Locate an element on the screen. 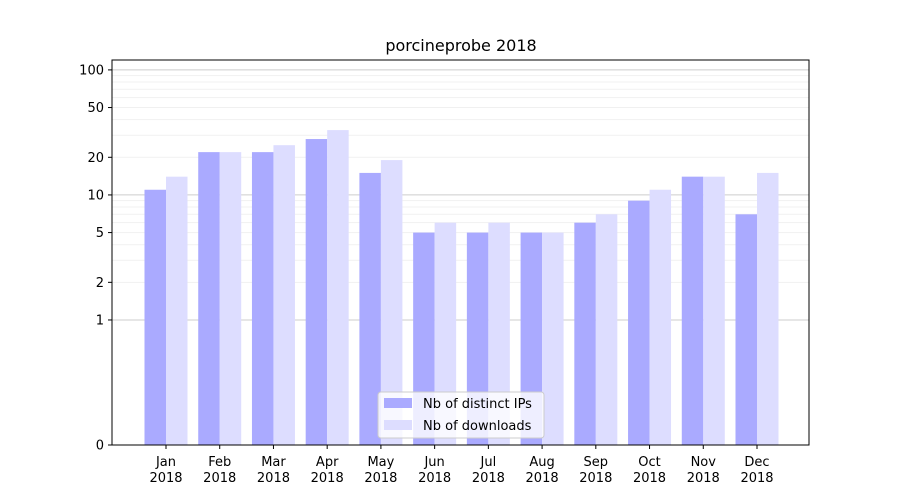 This screenshot has height=500, width=900. x-tick-label-month: Dec is located at coordinates (756, 462).